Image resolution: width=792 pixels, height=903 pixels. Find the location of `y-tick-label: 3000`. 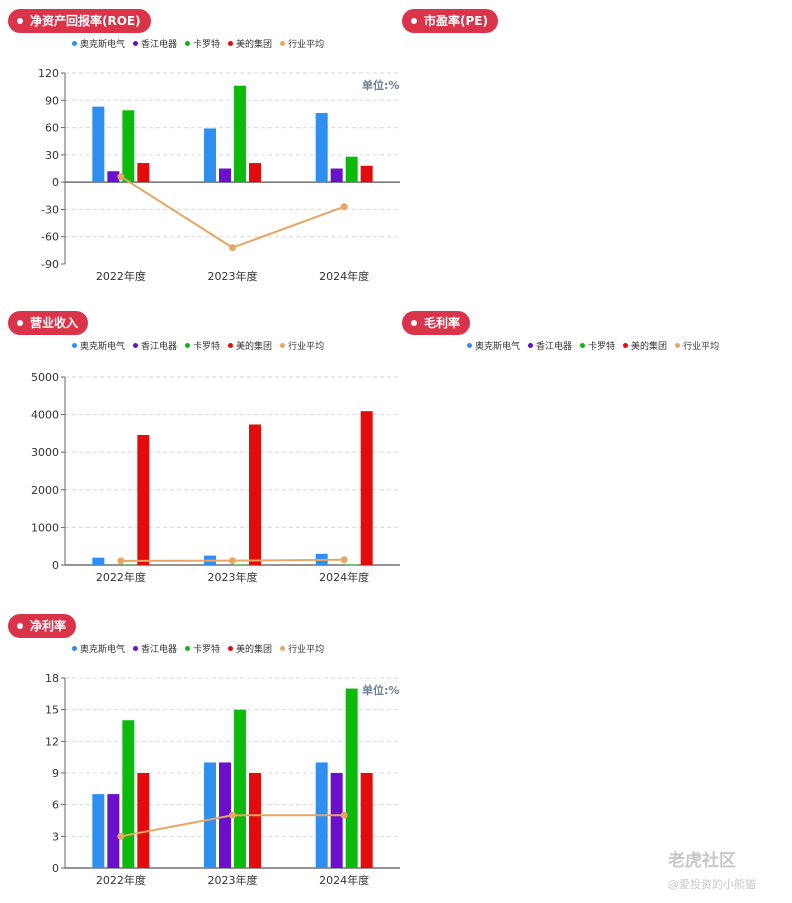

y-tick-label: 3000 is located at coordinates (45, 452).